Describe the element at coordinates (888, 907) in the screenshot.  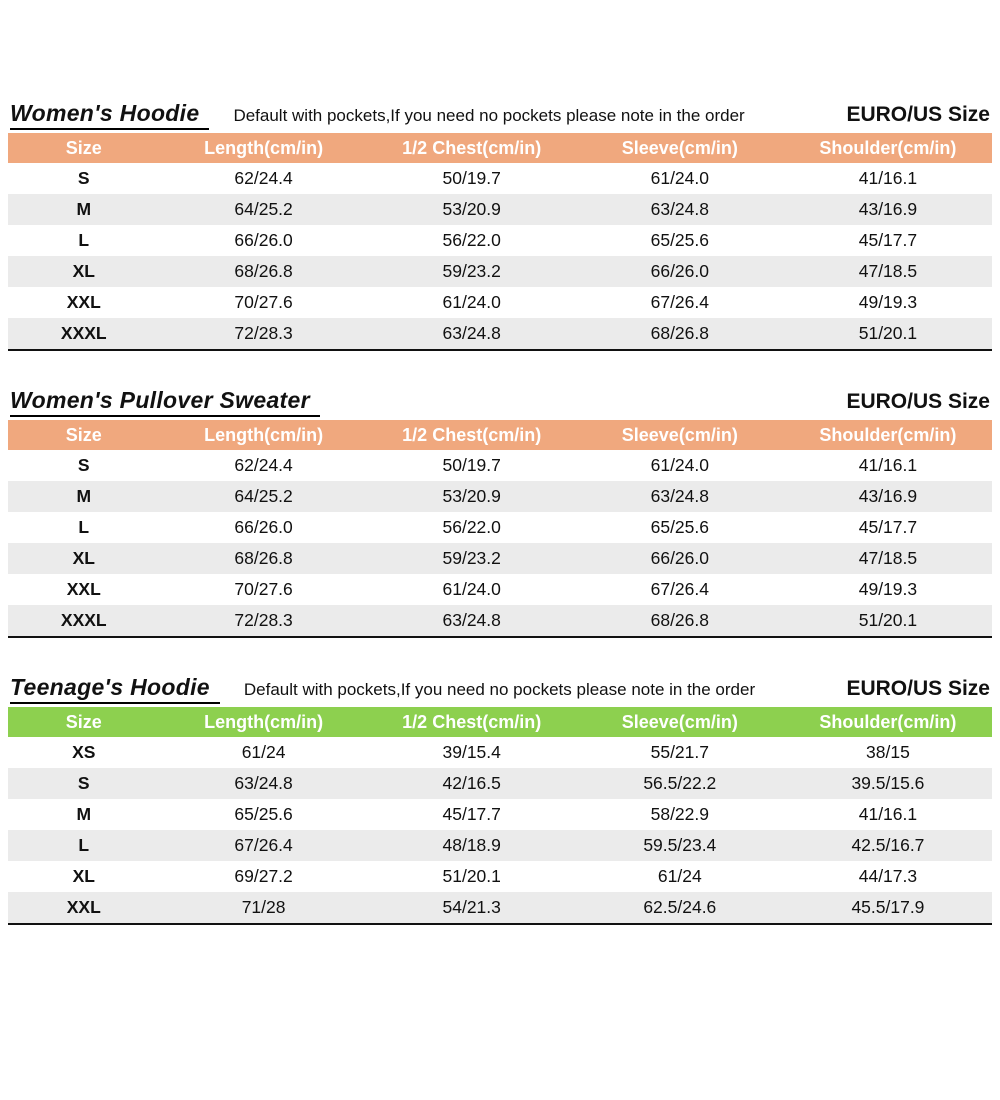
I see `measurement-cell: 45.5/17.9` at that location.